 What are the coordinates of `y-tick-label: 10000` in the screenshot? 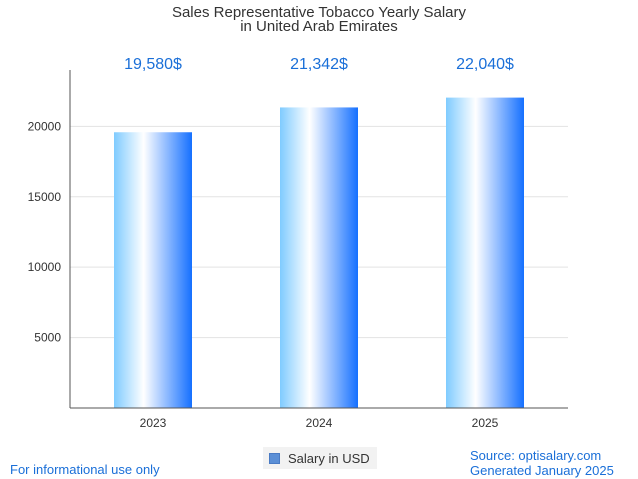 It's located at (45, 267).